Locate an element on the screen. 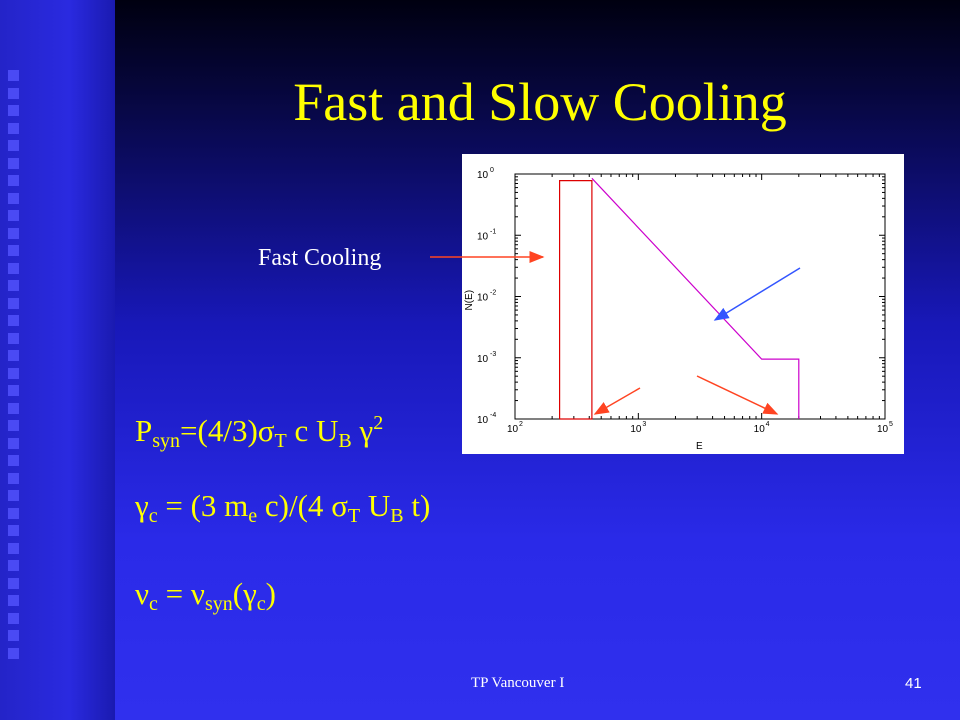 The image size is (960, 720). ec-label-base: E is located at coordinates (659, 371).